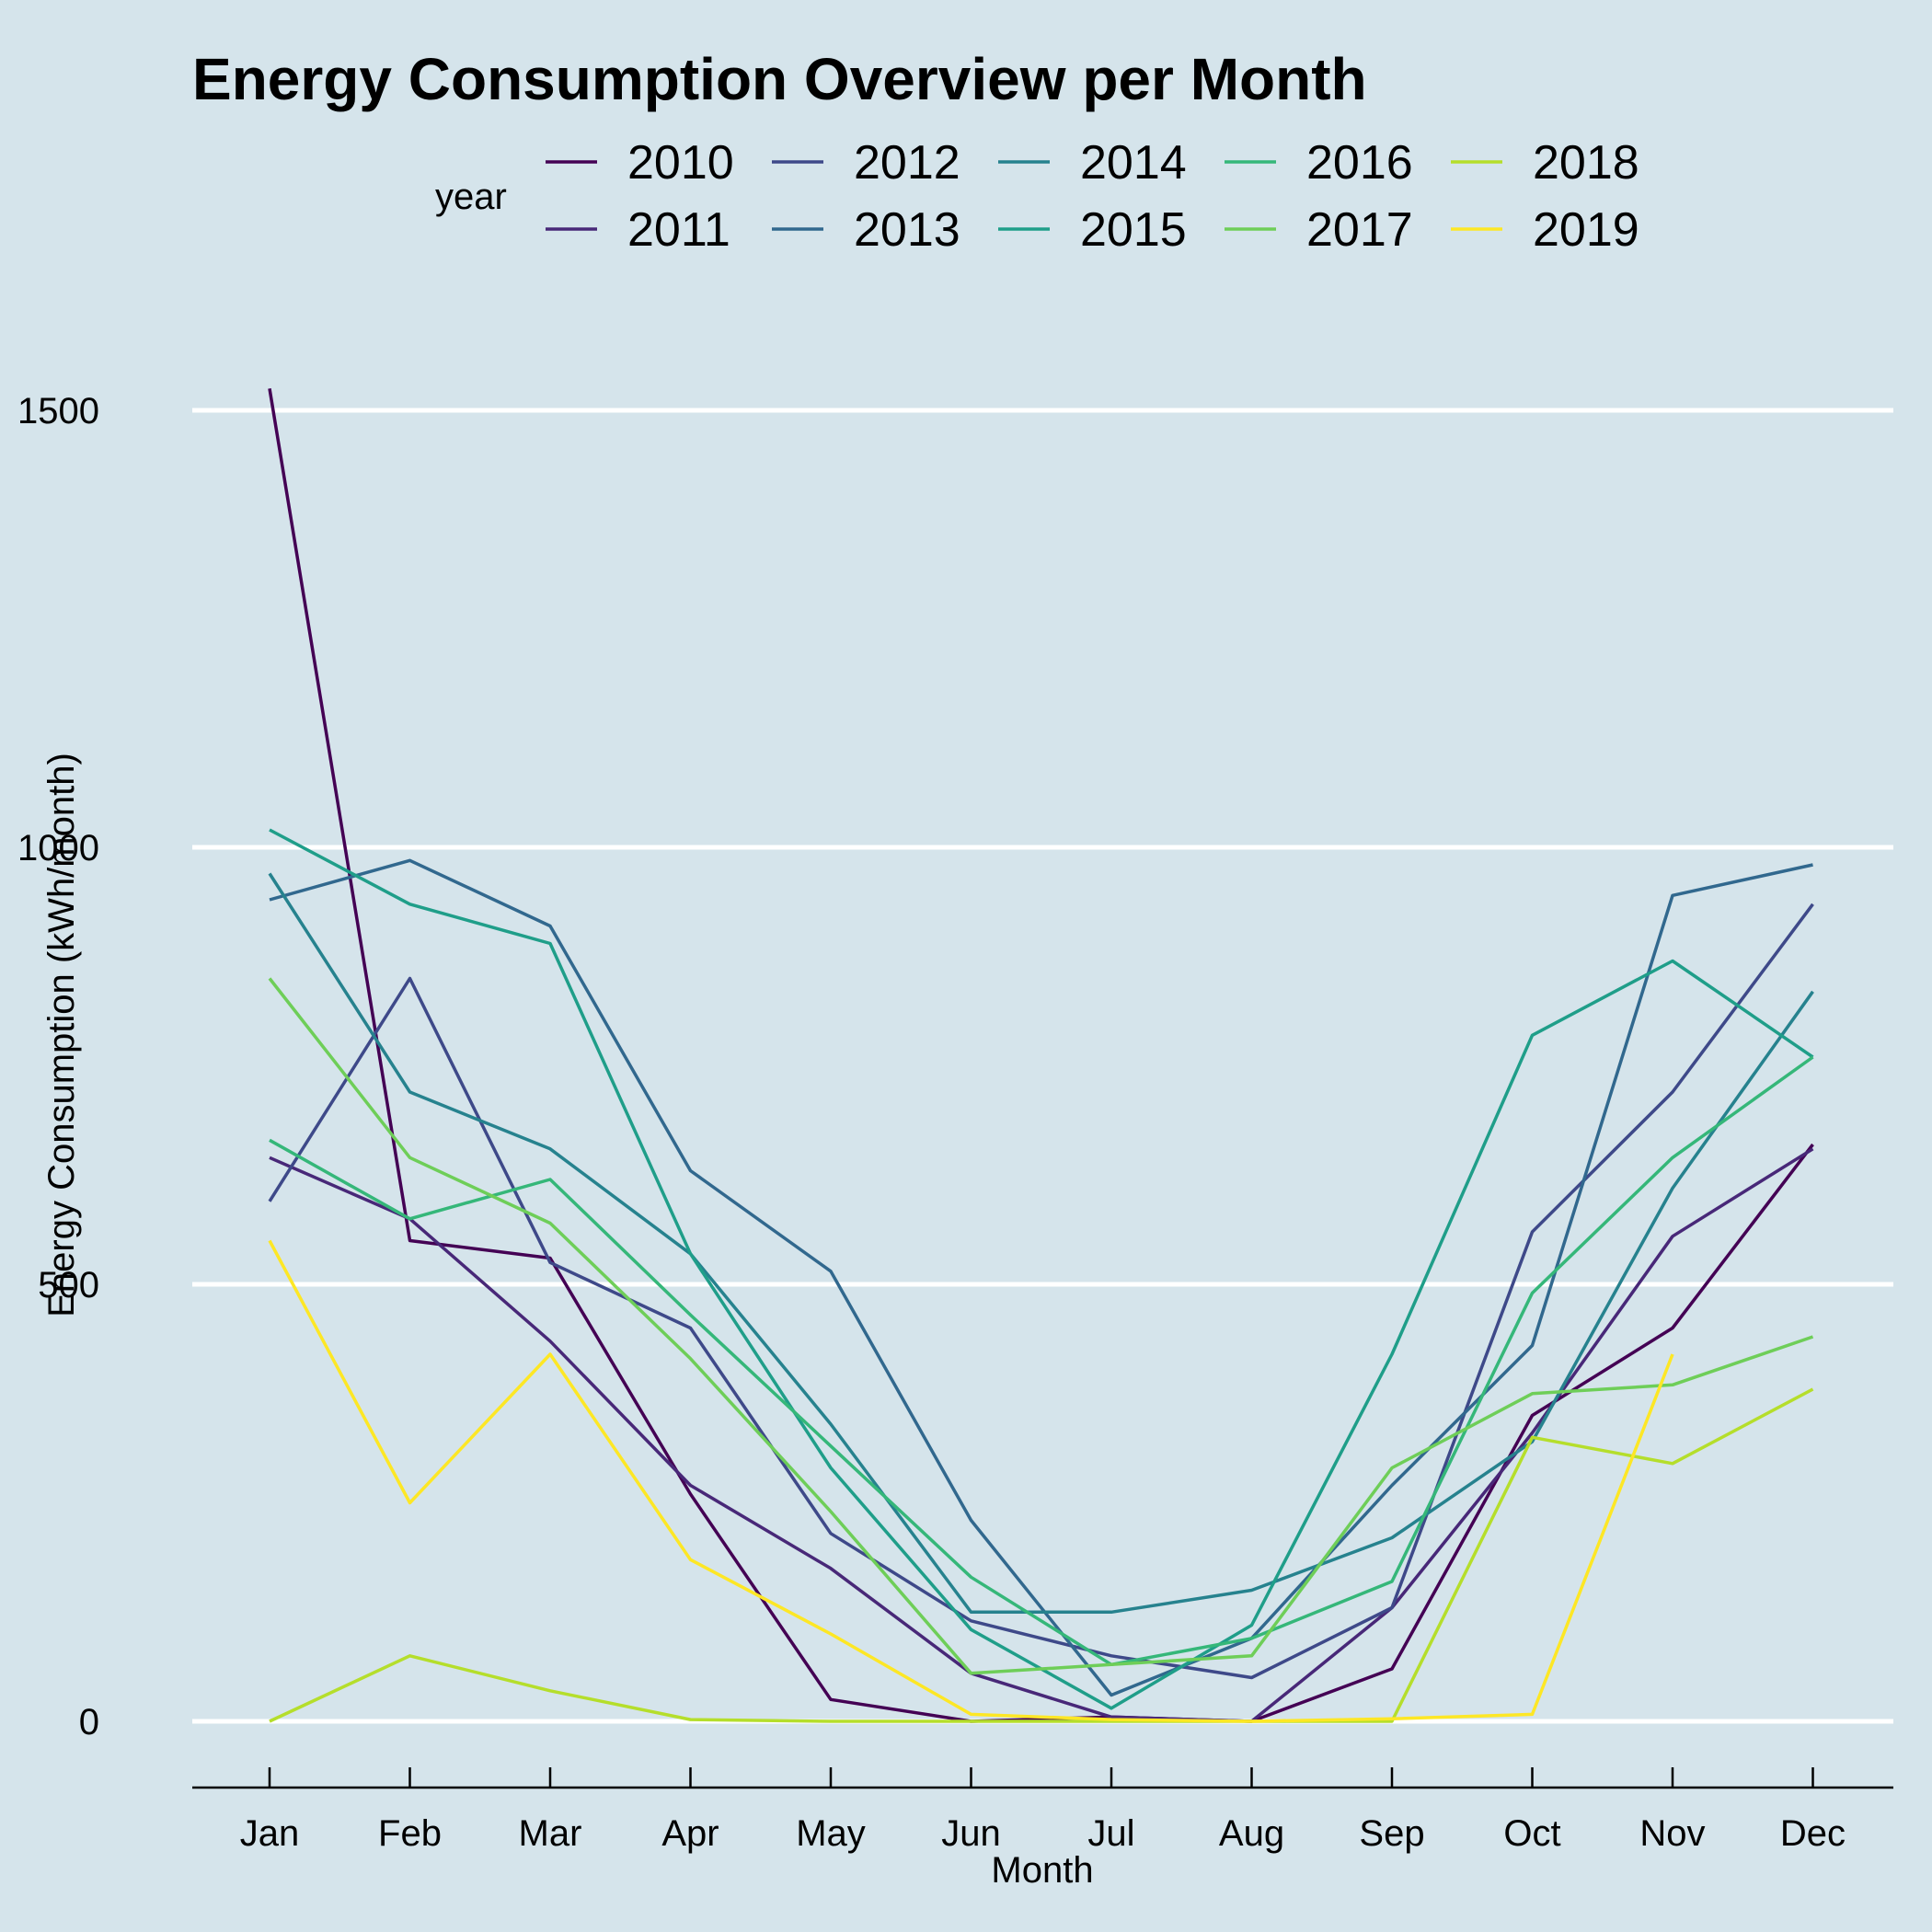 Image resolution: width=1932 pixels, height=1932 pixels. Describe the element at coordinates (410, 1833) in the screenshot. I see `x-tick-label: Feb` at that location.